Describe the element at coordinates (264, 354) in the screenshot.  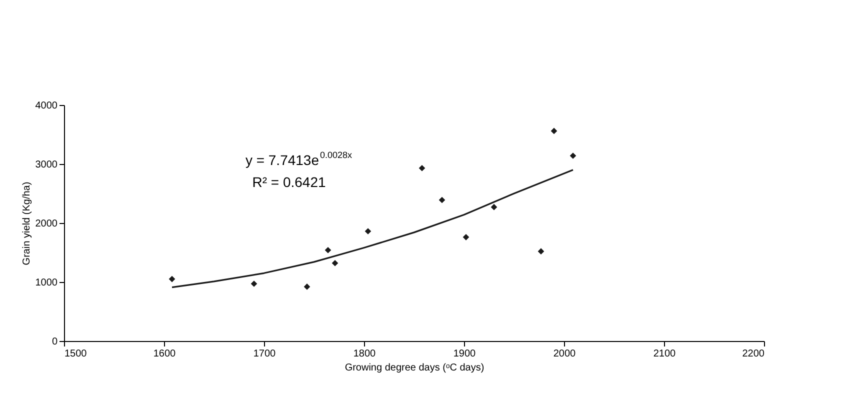
I see `x-tick-label: 1700` at that location.